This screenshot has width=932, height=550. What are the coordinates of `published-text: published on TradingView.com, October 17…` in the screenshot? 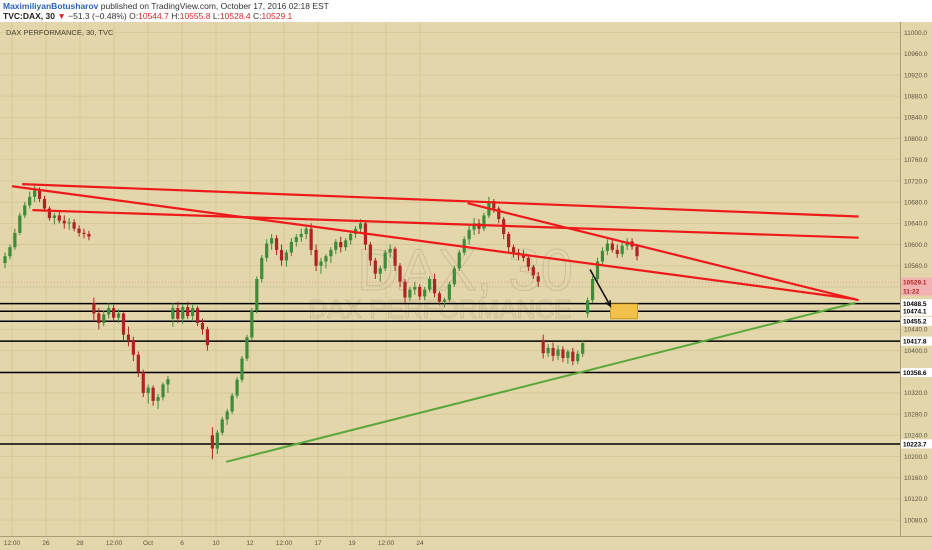 It's located at (213, 6).